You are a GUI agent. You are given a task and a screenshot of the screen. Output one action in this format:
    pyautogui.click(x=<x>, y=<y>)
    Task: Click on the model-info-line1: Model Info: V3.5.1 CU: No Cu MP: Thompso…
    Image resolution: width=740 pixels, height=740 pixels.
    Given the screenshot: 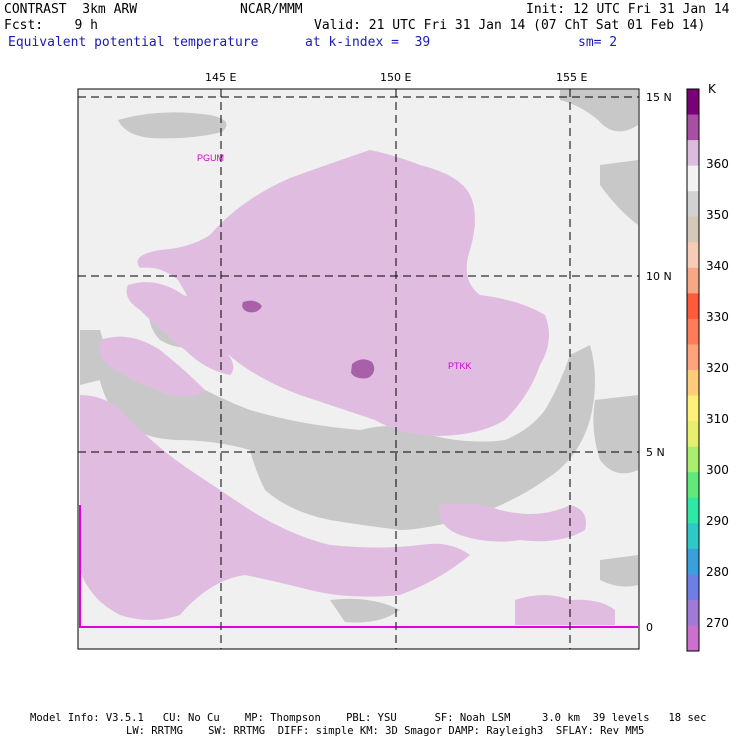 What is the action you would take?
    pyautogui.click(x=368, y=718)
    